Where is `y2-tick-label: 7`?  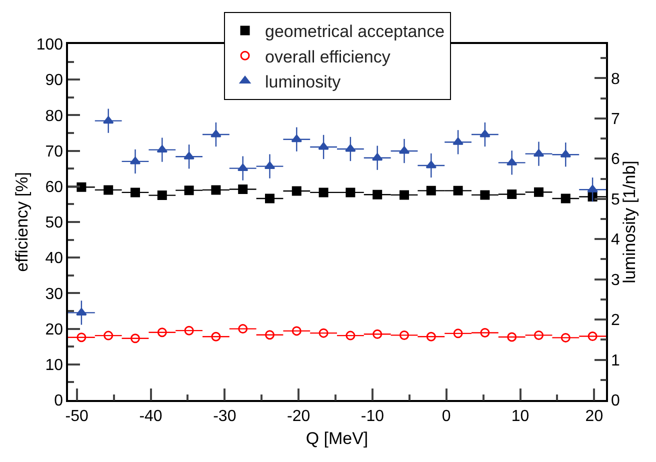
y2-tick-label: 7 is located at coordinates (615, 119).